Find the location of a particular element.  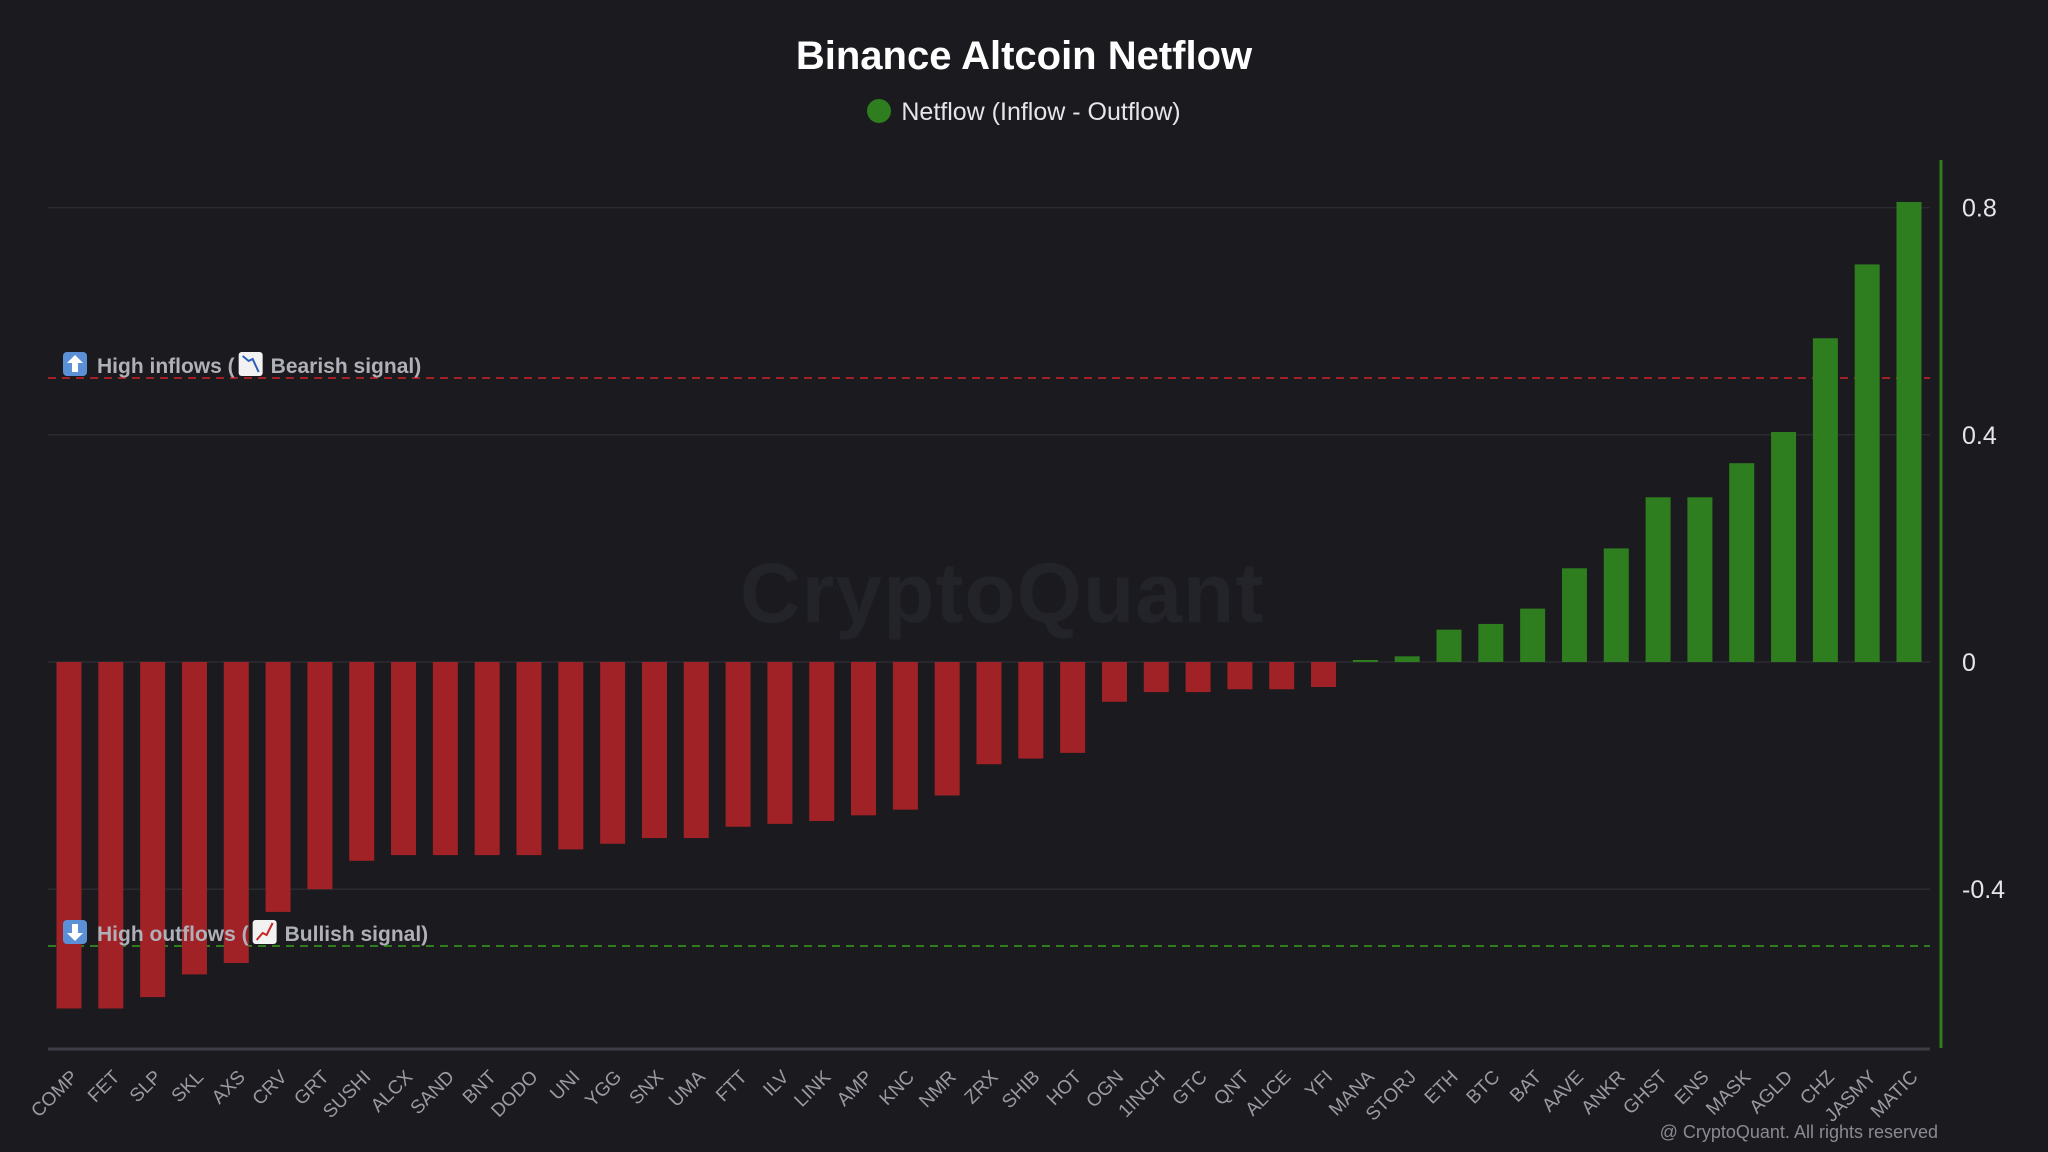

chart-decreasing-icon is located at coordinates (250, 364).